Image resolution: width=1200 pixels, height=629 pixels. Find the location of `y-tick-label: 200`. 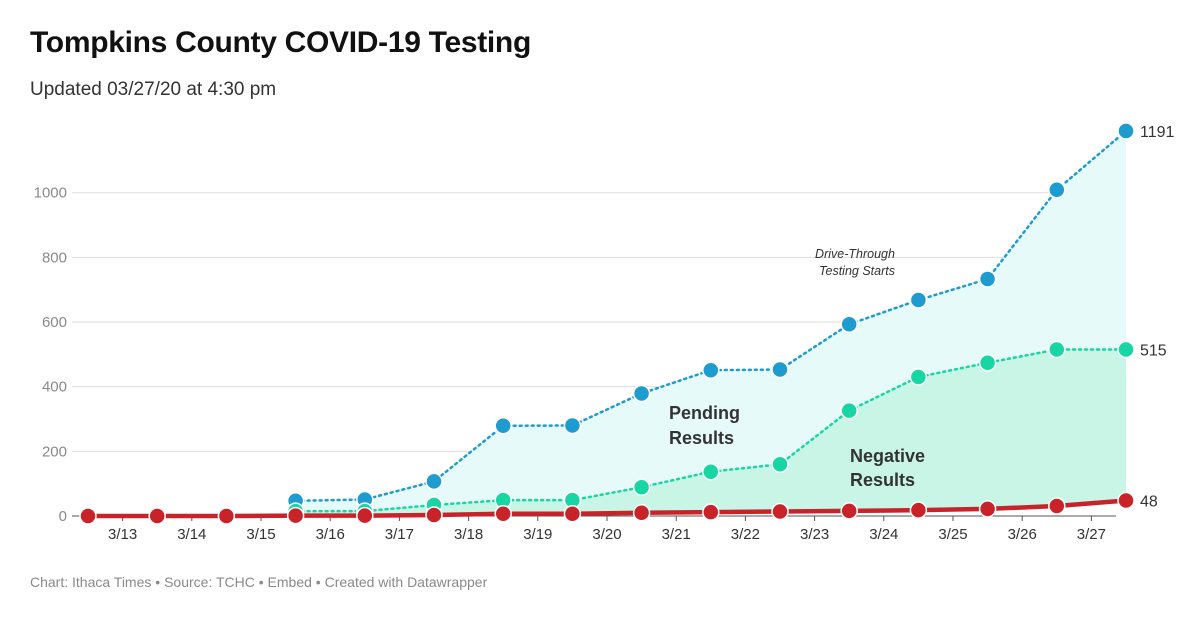

y-tick-label: 200 is located at coordinates (54, 451).